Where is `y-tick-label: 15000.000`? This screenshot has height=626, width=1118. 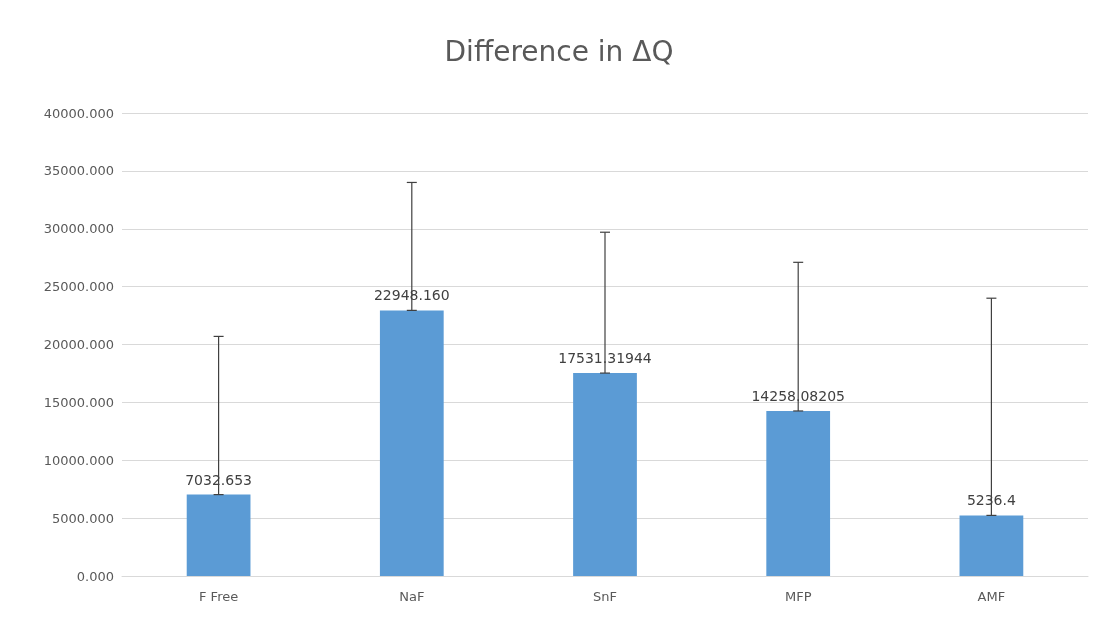 y-tick-label: 15000.000 is located at coordinates (78, 402).